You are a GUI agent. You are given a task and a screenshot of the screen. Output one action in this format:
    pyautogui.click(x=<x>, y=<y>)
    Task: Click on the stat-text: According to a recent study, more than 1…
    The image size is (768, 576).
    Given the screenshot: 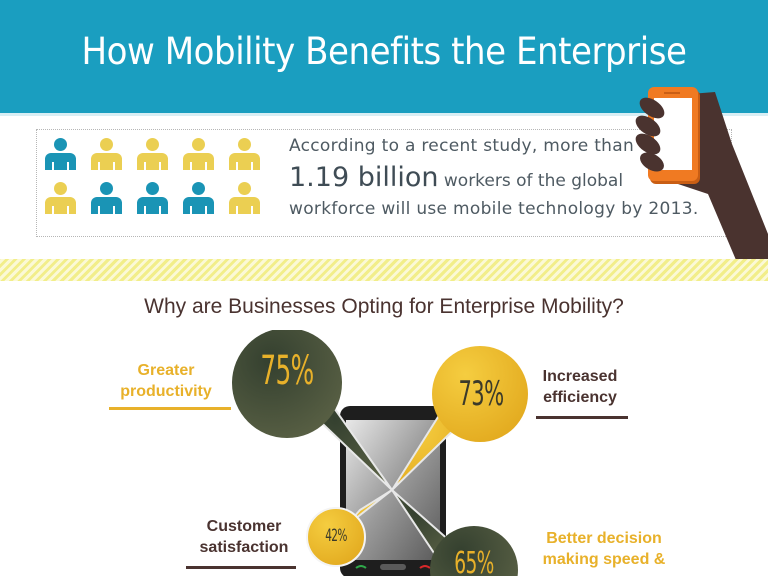 What is the action you would take?
    pyautogui.click(x=509, y=177)
    